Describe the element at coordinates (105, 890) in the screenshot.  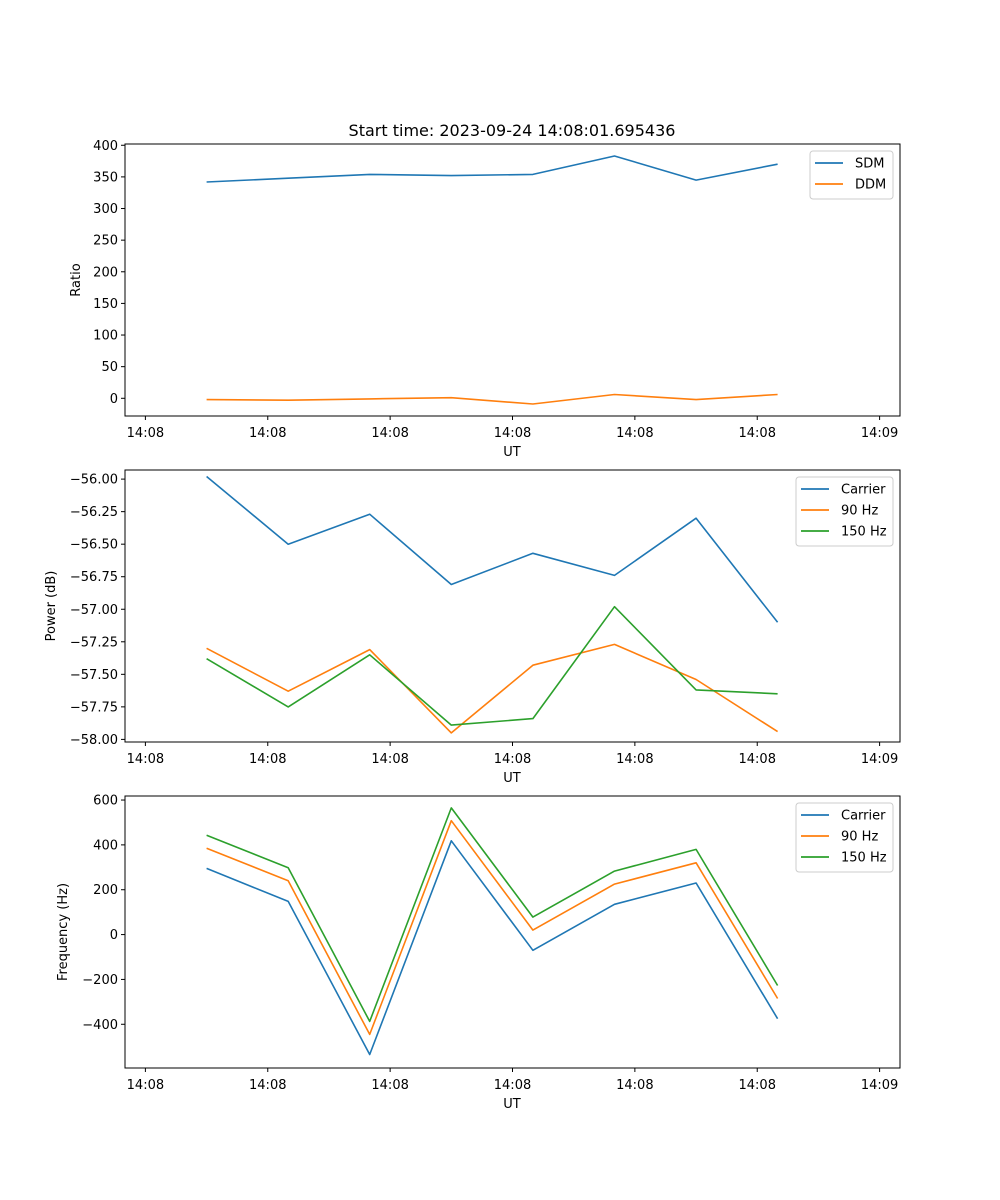
I see `frequency-y-tick-label: 200` at that location.